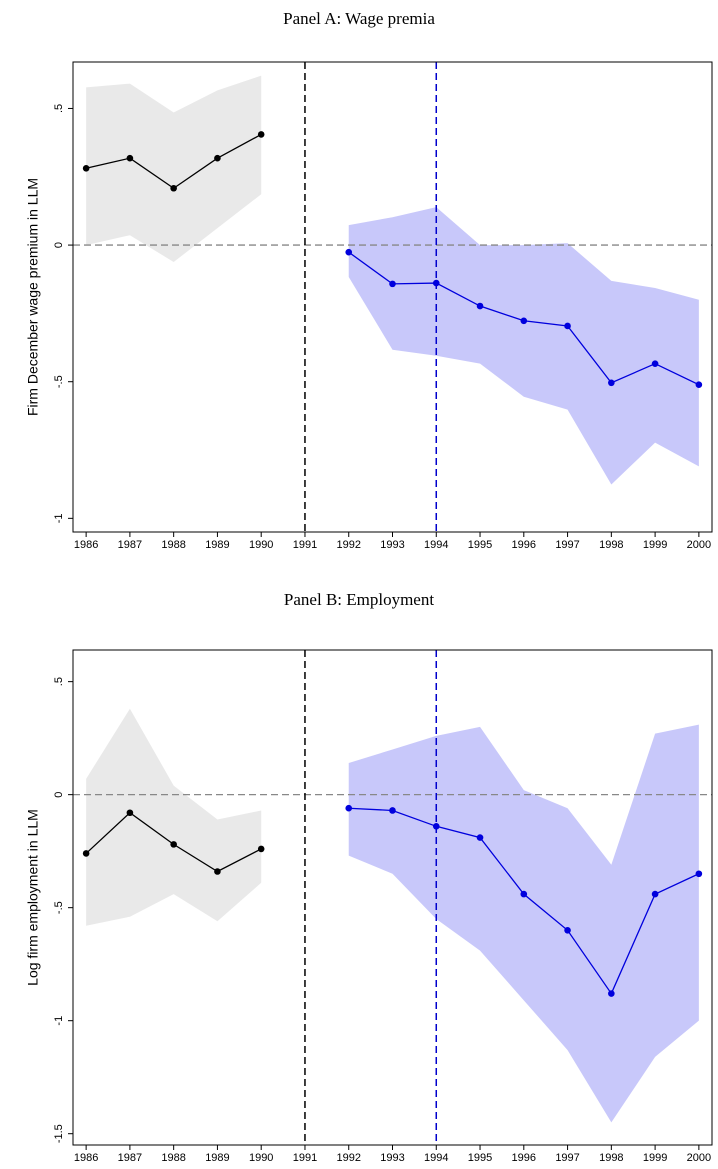  What do you see at coordinates (359, 599) in the screenshot?
I see `chart-title: Panel B: Employment` at bounding box center [359, 599].